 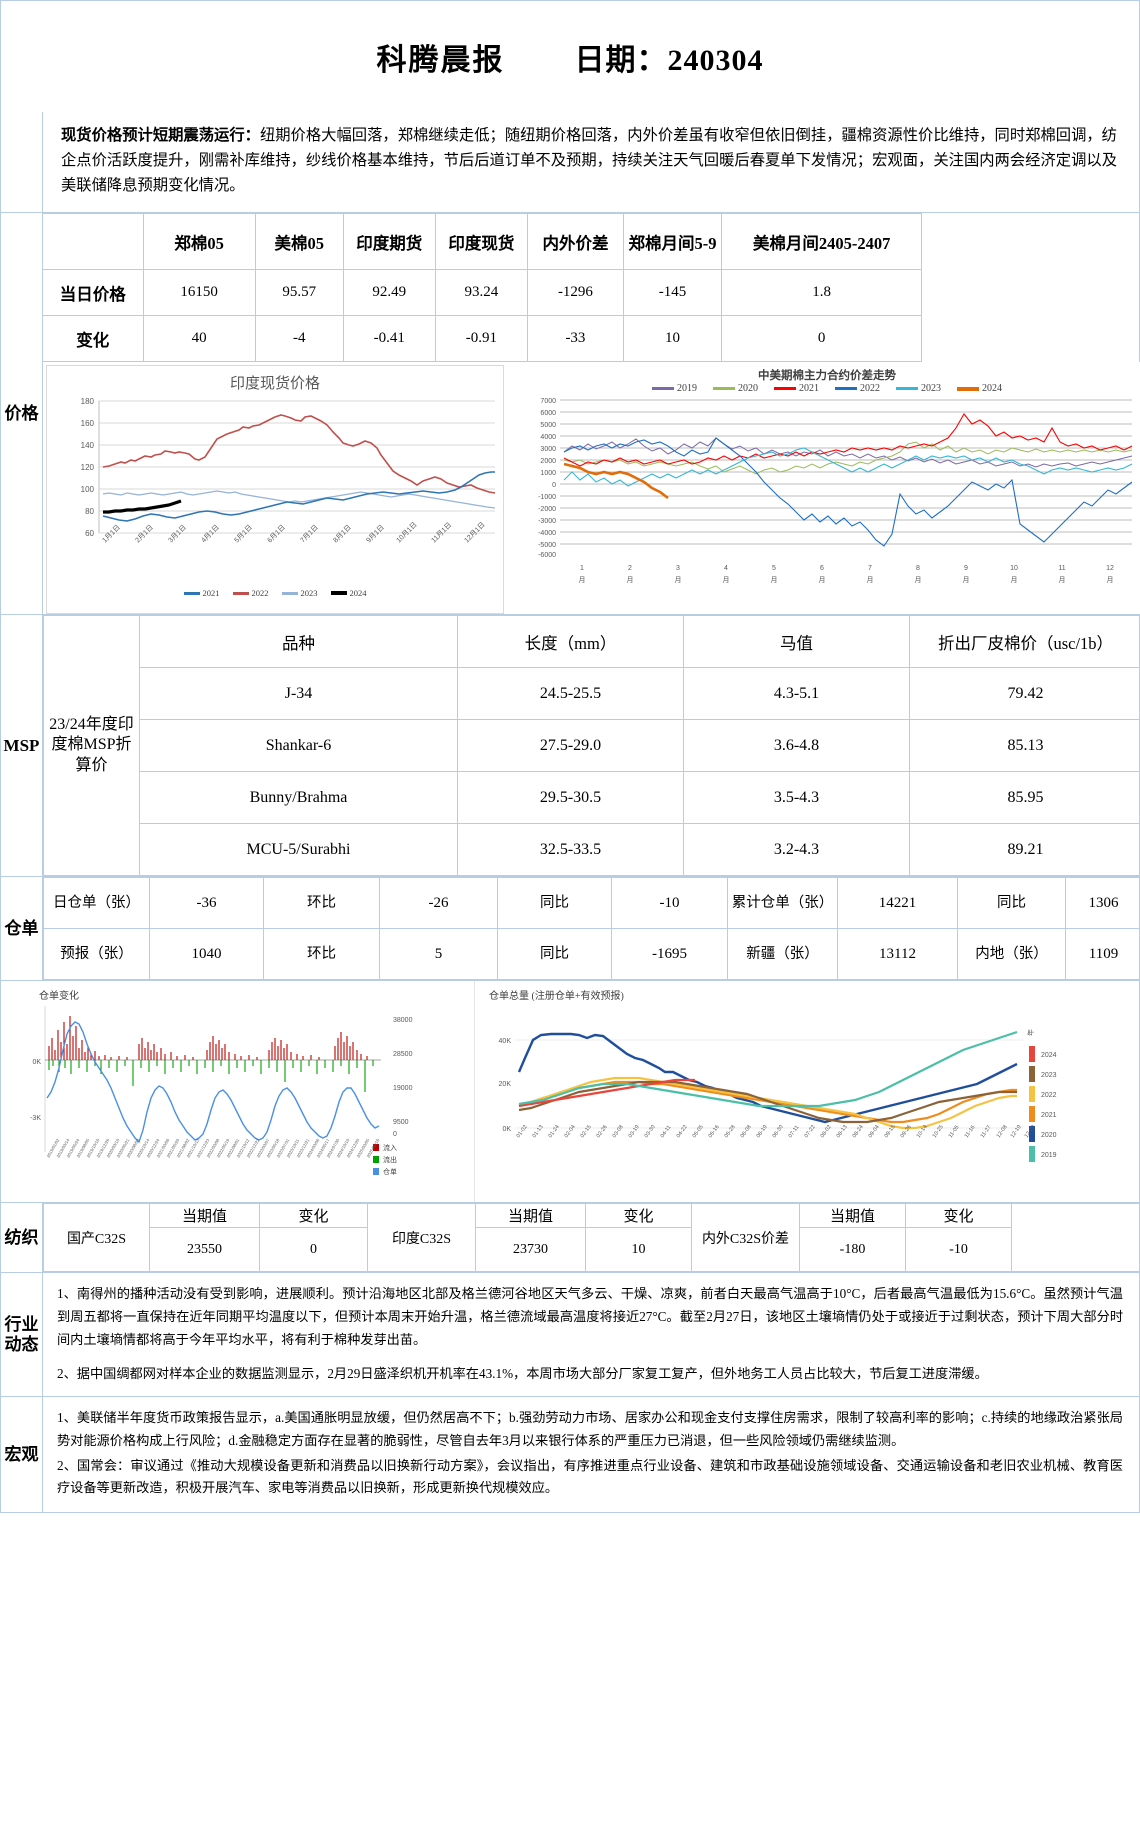 What do you see at coordinates (21, 746) in the screenshot?
I see `section-label-msp-text: MSP` at bounding box center [21, 746].